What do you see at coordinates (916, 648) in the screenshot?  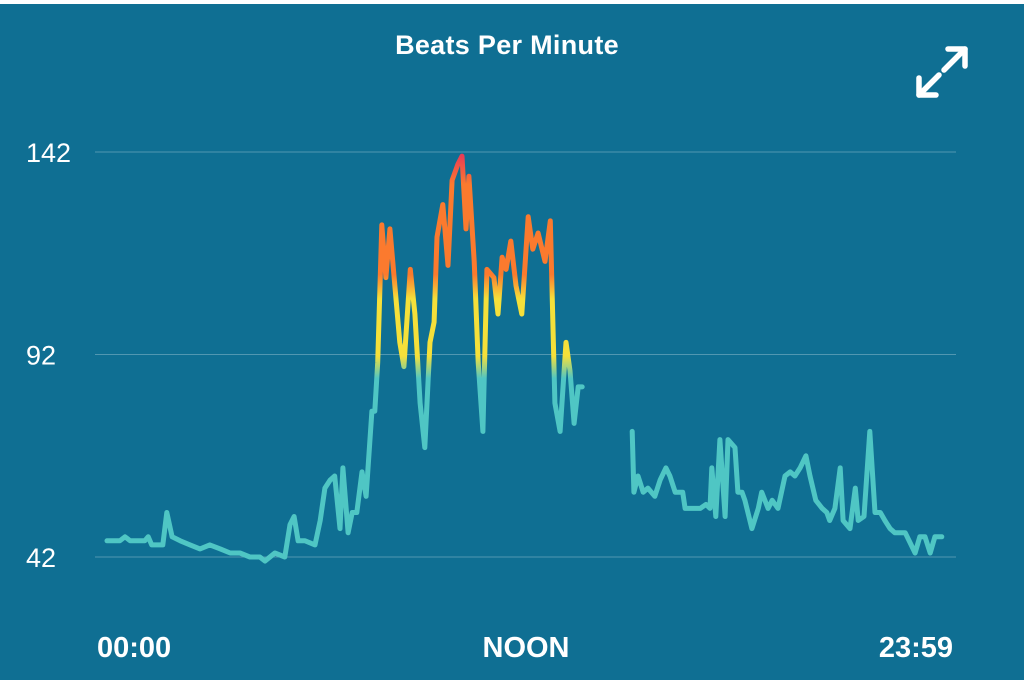 I see `x-tick-label: 23:59` at bounding box center [916, 648].